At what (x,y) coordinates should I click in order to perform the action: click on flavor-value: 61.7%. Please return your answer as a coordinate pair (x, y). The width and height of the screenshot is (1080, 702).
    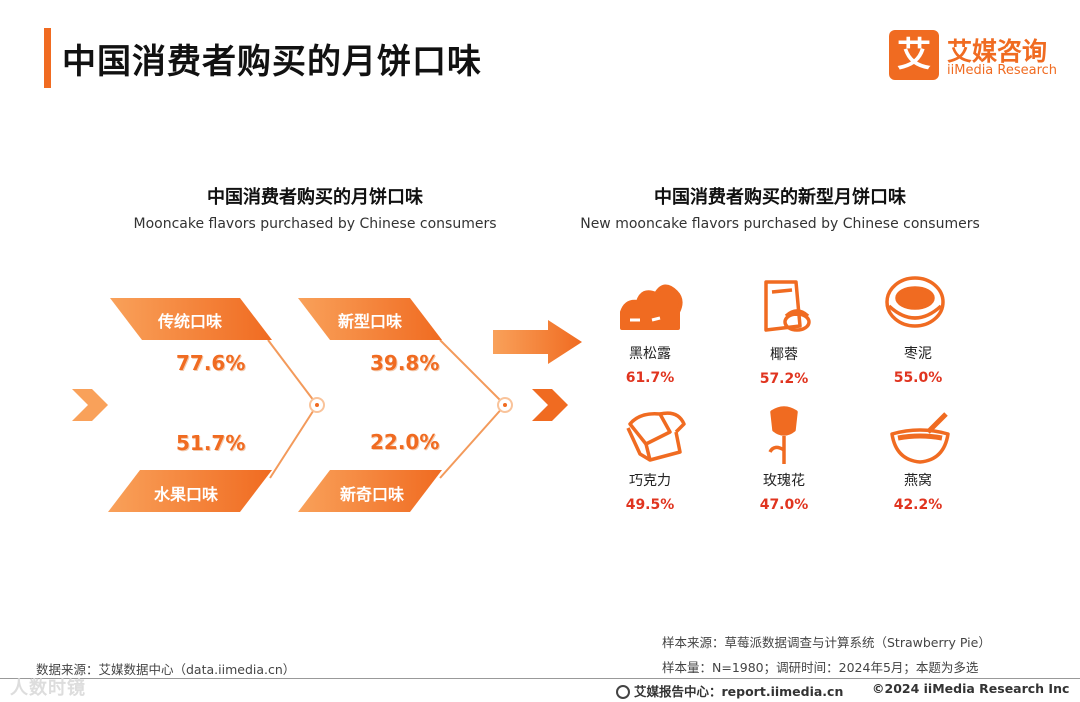
    Looking at the image, I should click on (650, 378).